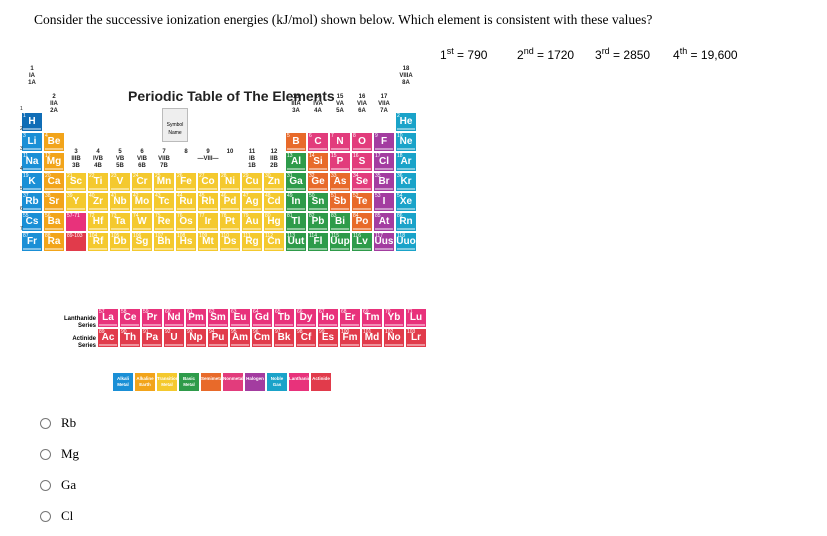 This screenshot has height=536, width=827. I want to click on element-in: 49 In, so click(296, 202).